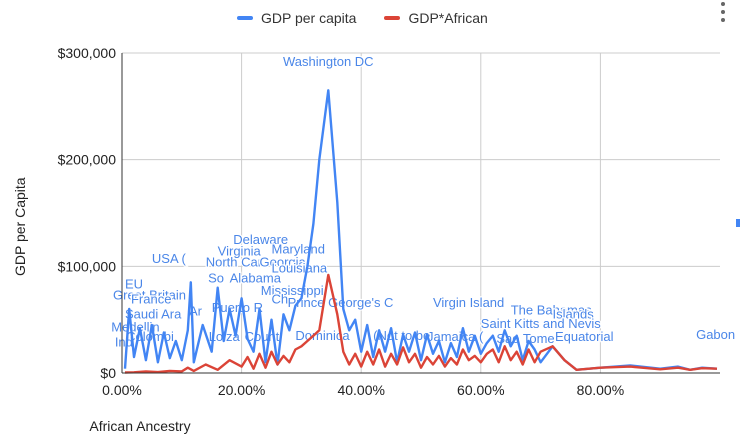 This screenshot has height=442, width=740. Describe the element at coordinates (480, 390) in the screenshot. I see `x-tick-label: 60.00%` at that location.